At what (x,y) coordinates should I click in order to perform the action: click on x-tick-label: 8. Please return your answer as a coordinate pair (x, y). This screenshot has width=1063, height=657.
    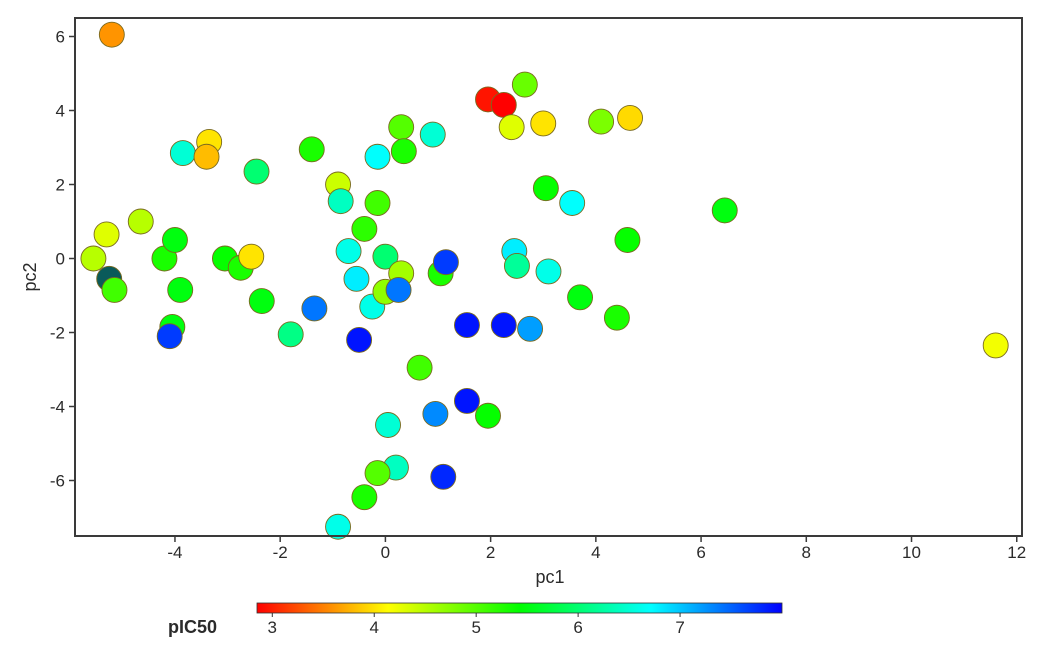
    Looking at the image, I should click on (806, 552).